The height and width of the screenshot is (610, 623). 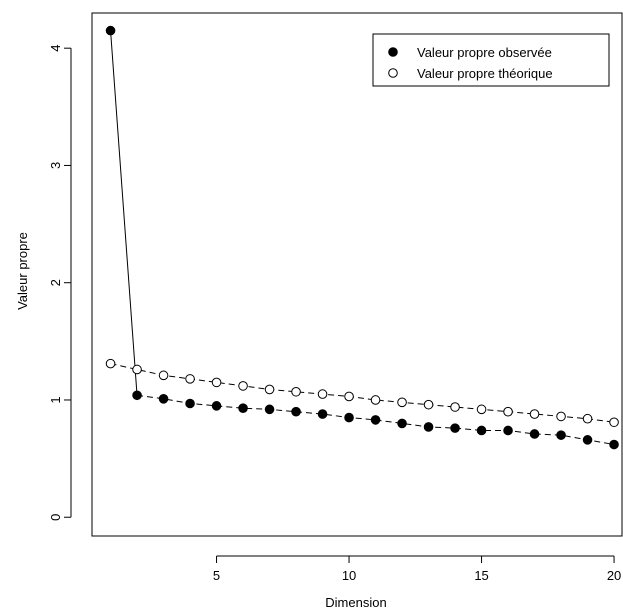 What do you see at coordinates (55, 48) in the screenshot?
I see `y-tick-label: 4` at bounding box center [55, 48].